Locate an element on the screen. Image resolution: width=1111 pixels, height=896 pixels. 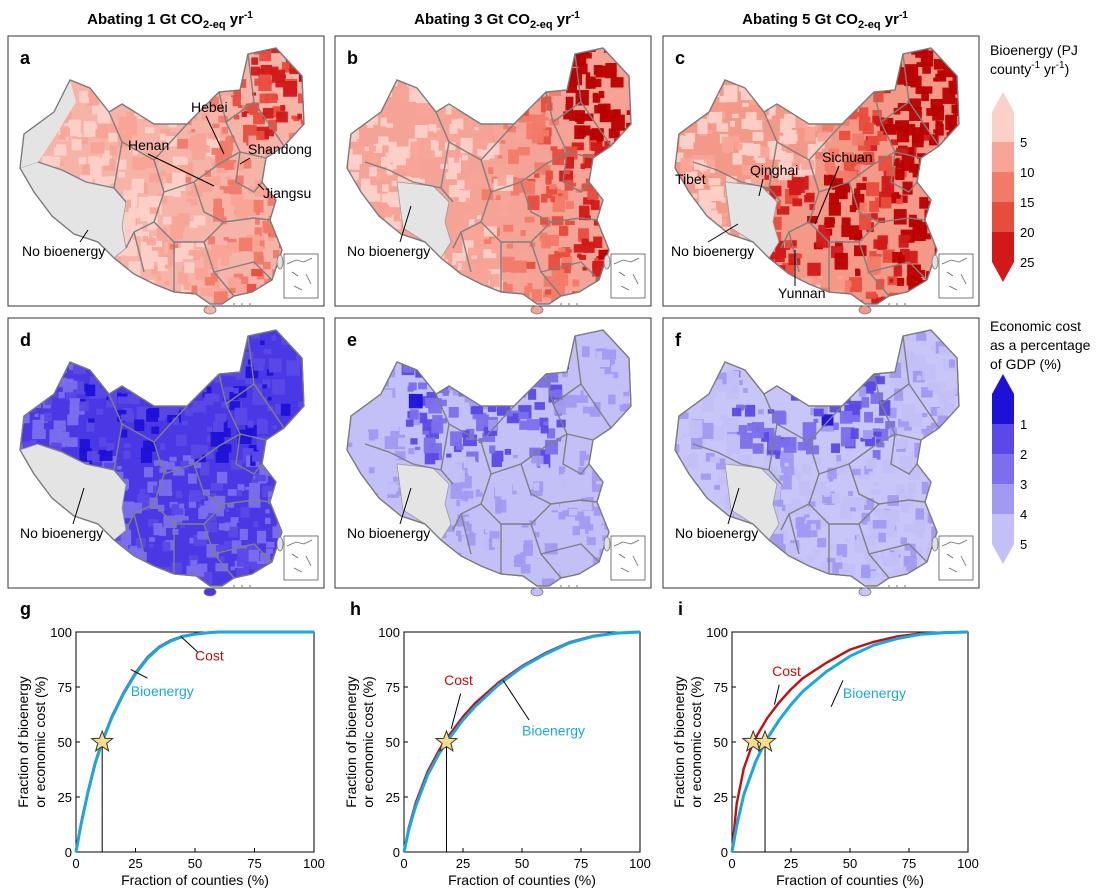
x-tick-label: 25 is located at coordinates (463, 863).